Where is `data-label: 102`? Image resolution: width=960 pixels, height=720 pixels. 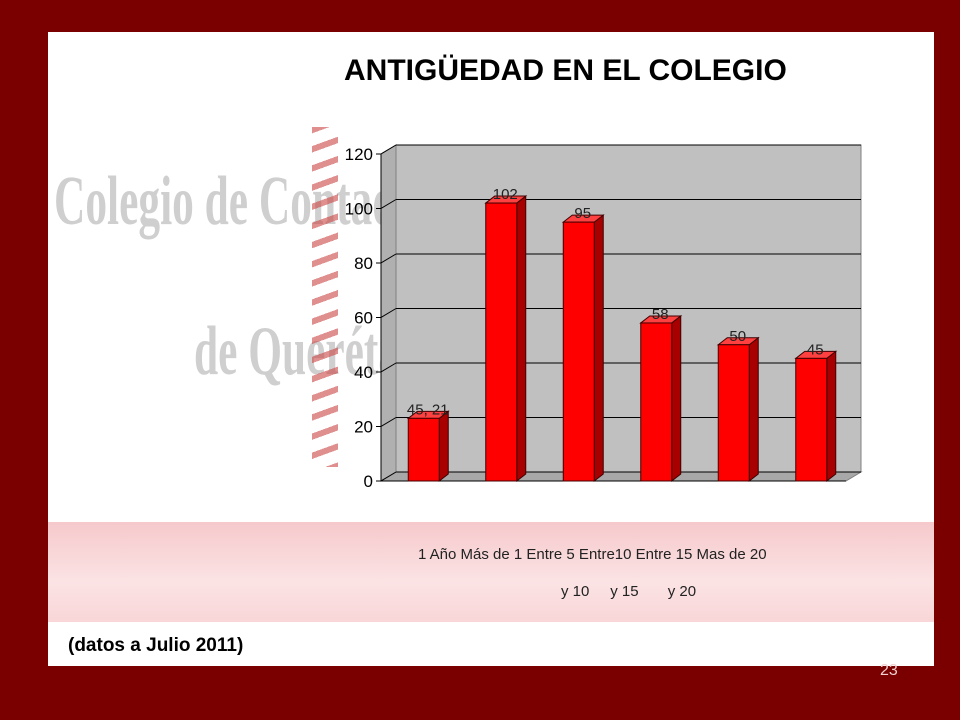 data-label: 102 is located at coordinates (505, 194).